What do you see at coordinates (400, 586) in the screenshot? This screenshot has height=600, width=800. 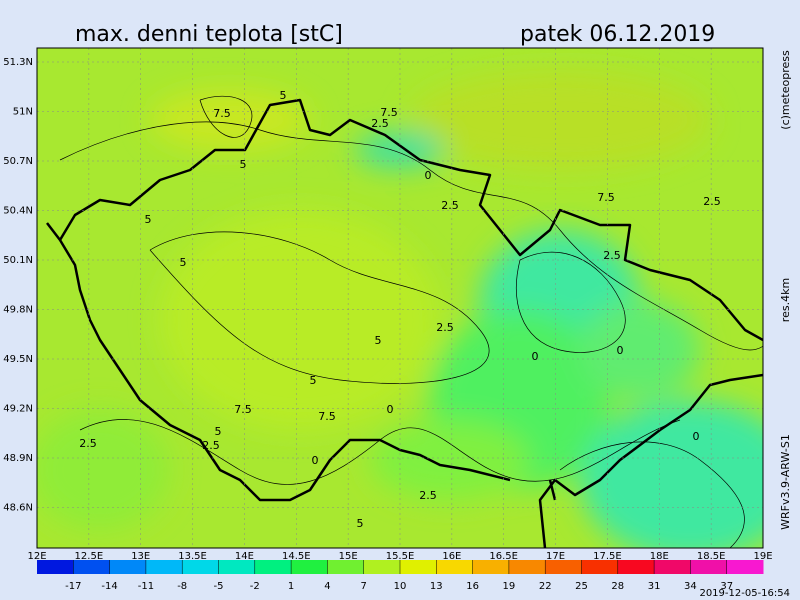 I see `colorbar-tick-label: 10` at bounding box center [400, 586].